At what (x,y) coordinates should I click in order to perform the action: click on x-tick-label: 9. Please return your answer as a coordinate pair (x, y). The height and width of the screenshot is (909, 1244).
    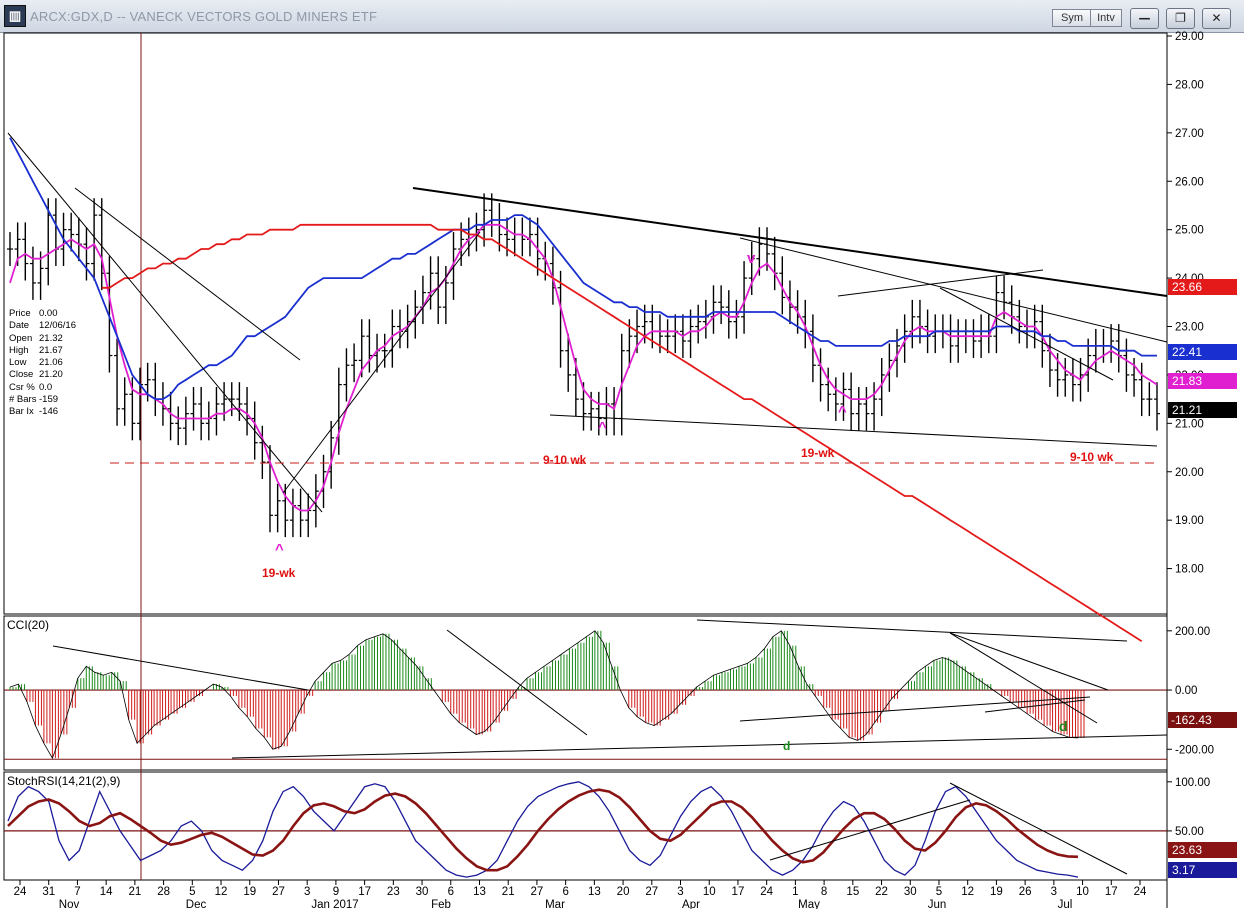
    Looking at the image, I should click on (336, 892).